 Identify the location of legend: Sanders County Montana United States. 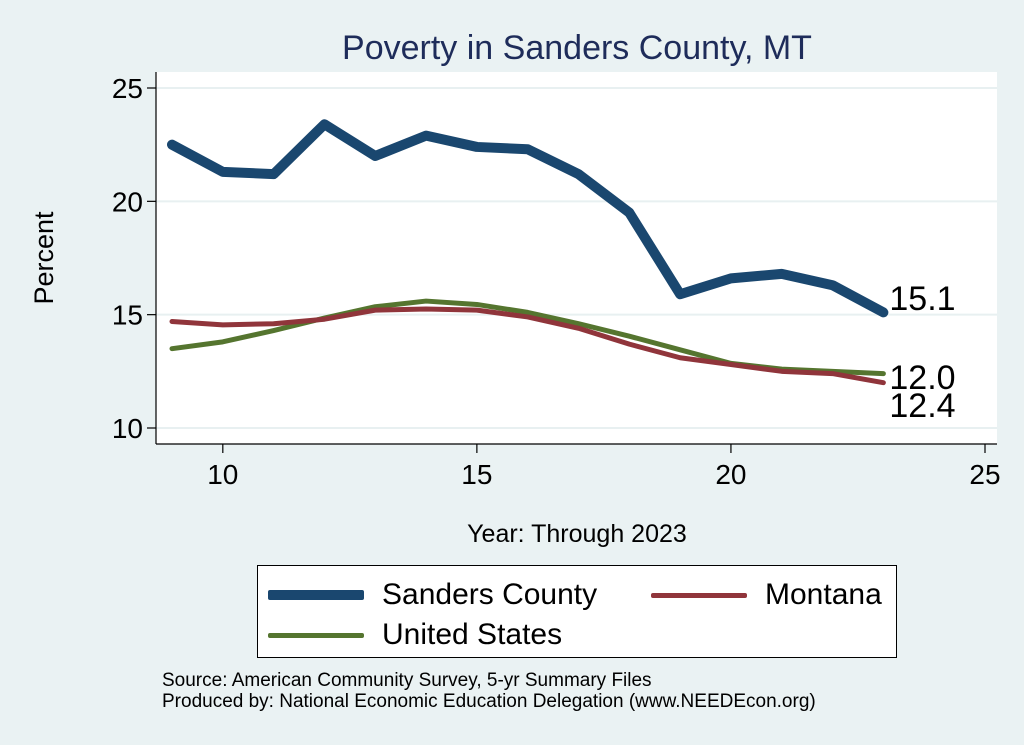
(577, 611).